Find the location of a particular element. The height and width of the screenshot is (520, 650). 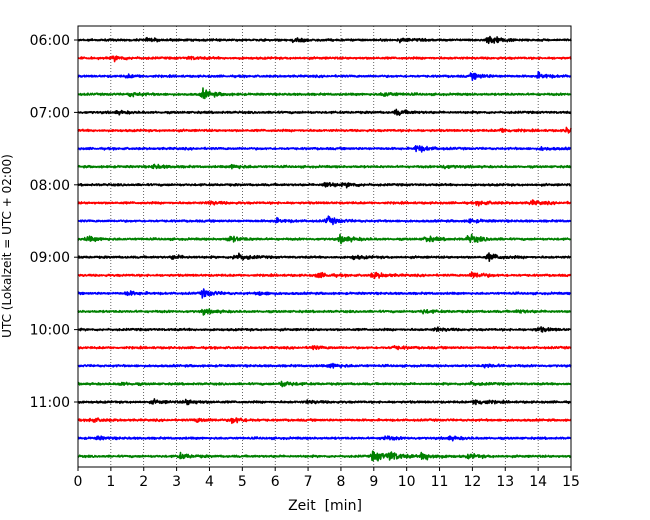

x-tick-label: 4 is located at coordinates (209, 482).